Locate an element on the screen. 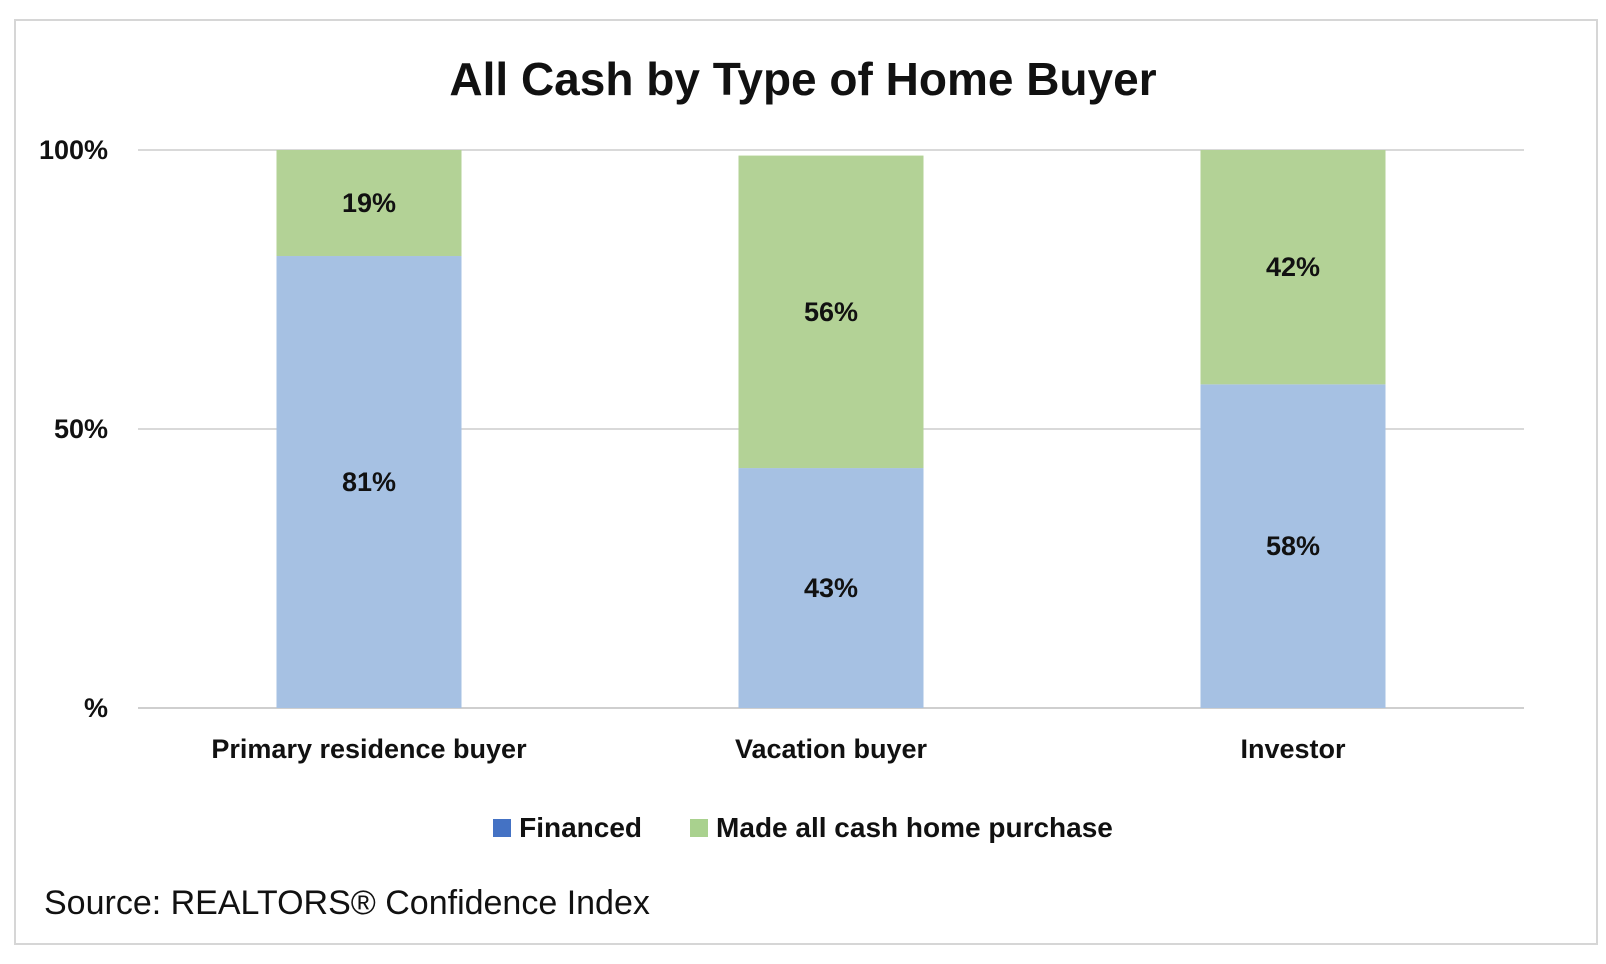  y-tick-label: % is located at coordinates (96, 708).